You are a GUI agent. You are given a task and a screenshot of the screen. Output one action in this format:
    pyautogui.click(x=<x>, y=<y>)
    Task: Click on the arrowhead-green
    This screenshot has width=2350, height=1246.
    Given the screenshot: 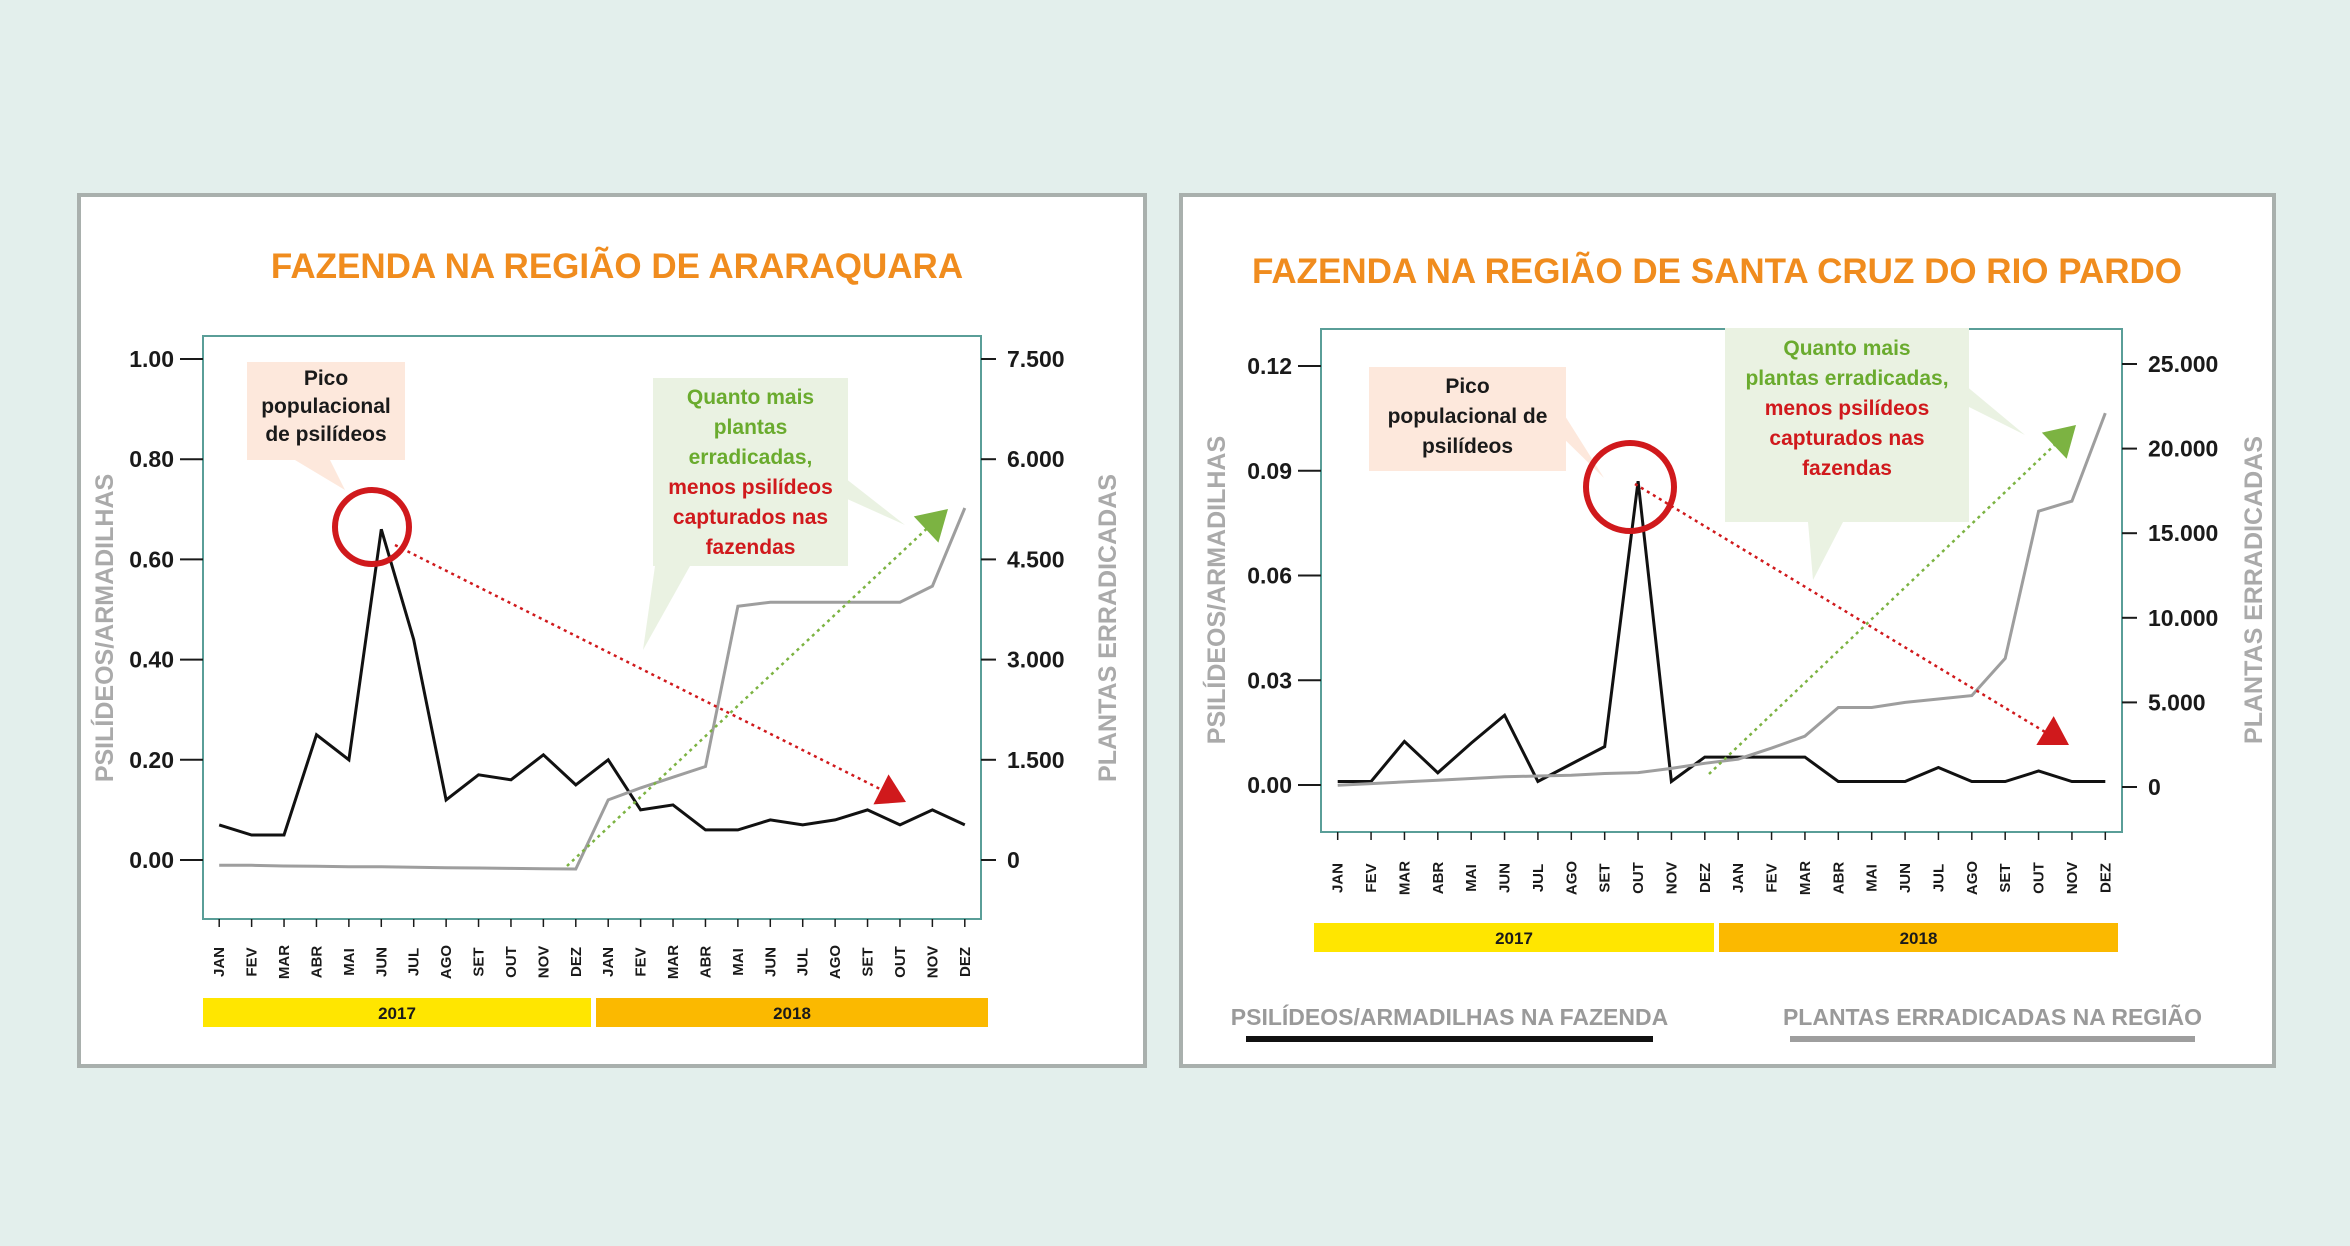 What is the action you would take?
    pyautogui.click(x=2058, y=442)
    